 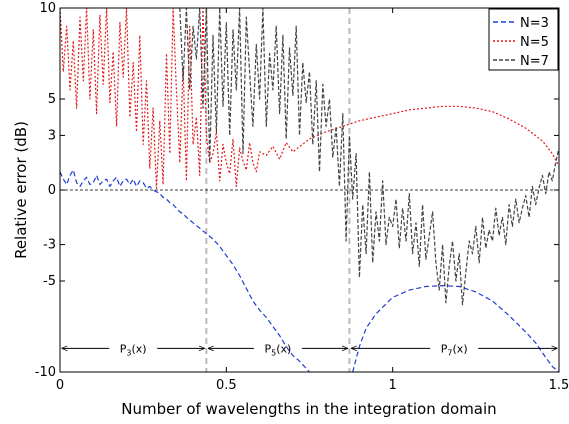 What do you see at coordinates (47, 8) in the screenshot?
I see `y-tick-label: 10` at bounding box center [47, 8].